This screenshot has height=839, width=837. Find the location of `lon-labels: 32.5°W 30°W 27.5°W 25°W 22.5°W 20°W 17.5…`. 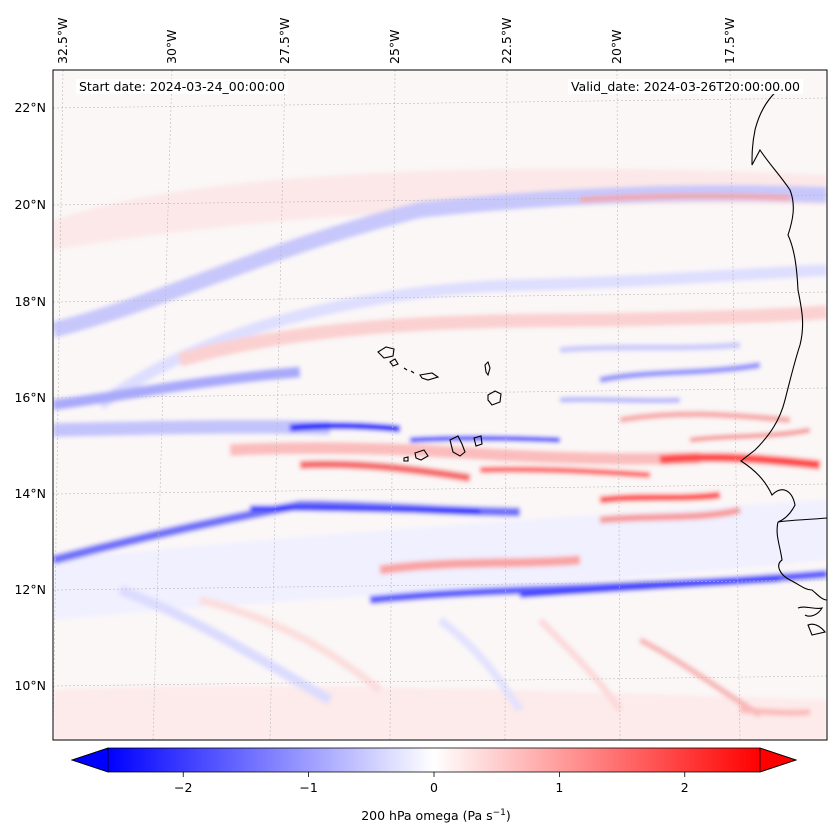

lon-labels: 32.5°W 30°W 27.5°W 25°W 22.5°W 20°W 17.5… is located at coordinates (396, 41).